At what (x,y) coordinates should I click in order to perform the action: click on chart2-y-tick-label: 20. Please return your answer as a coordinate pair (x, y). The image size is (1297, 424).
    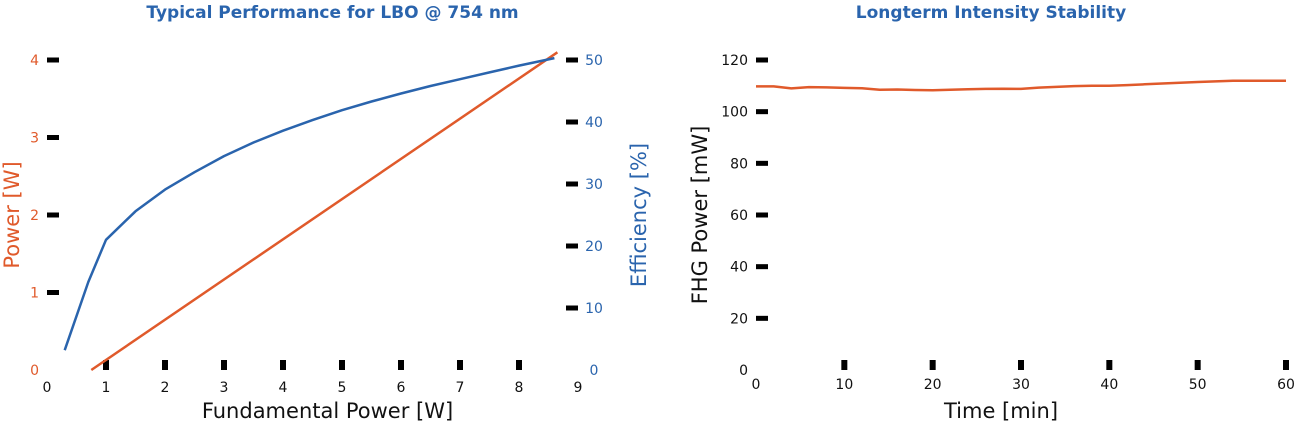
    Looking at the image, I should click on (739, 319).